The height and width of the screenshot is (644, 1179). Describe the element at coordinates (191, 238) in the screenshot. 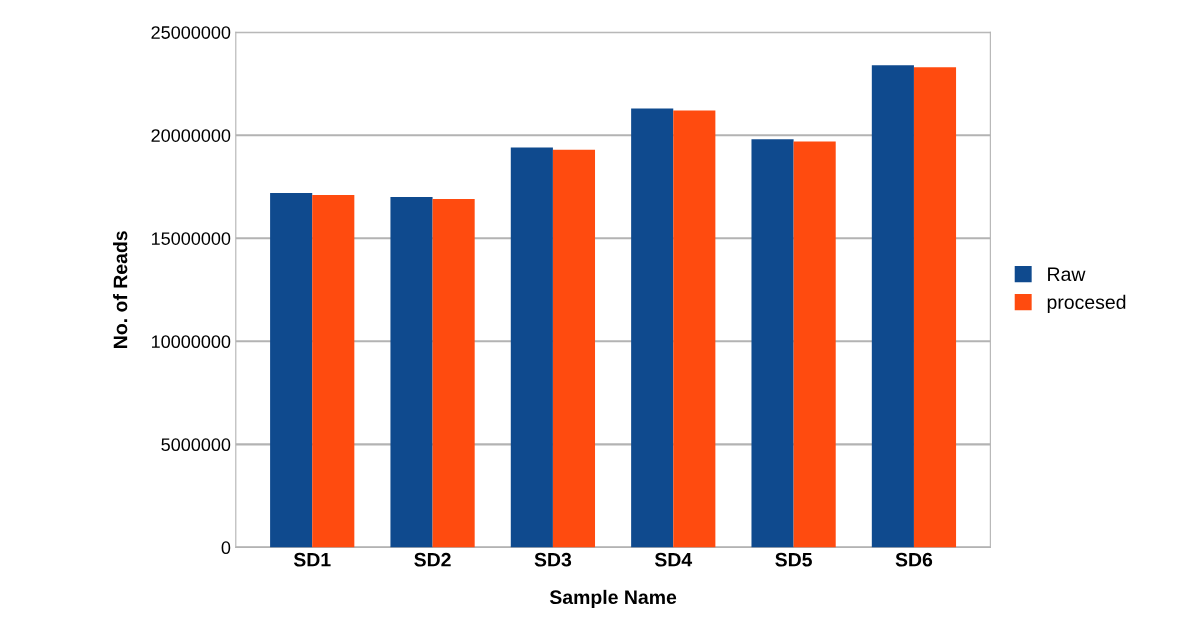

I see `y-tick-label: 15000000` at that location.